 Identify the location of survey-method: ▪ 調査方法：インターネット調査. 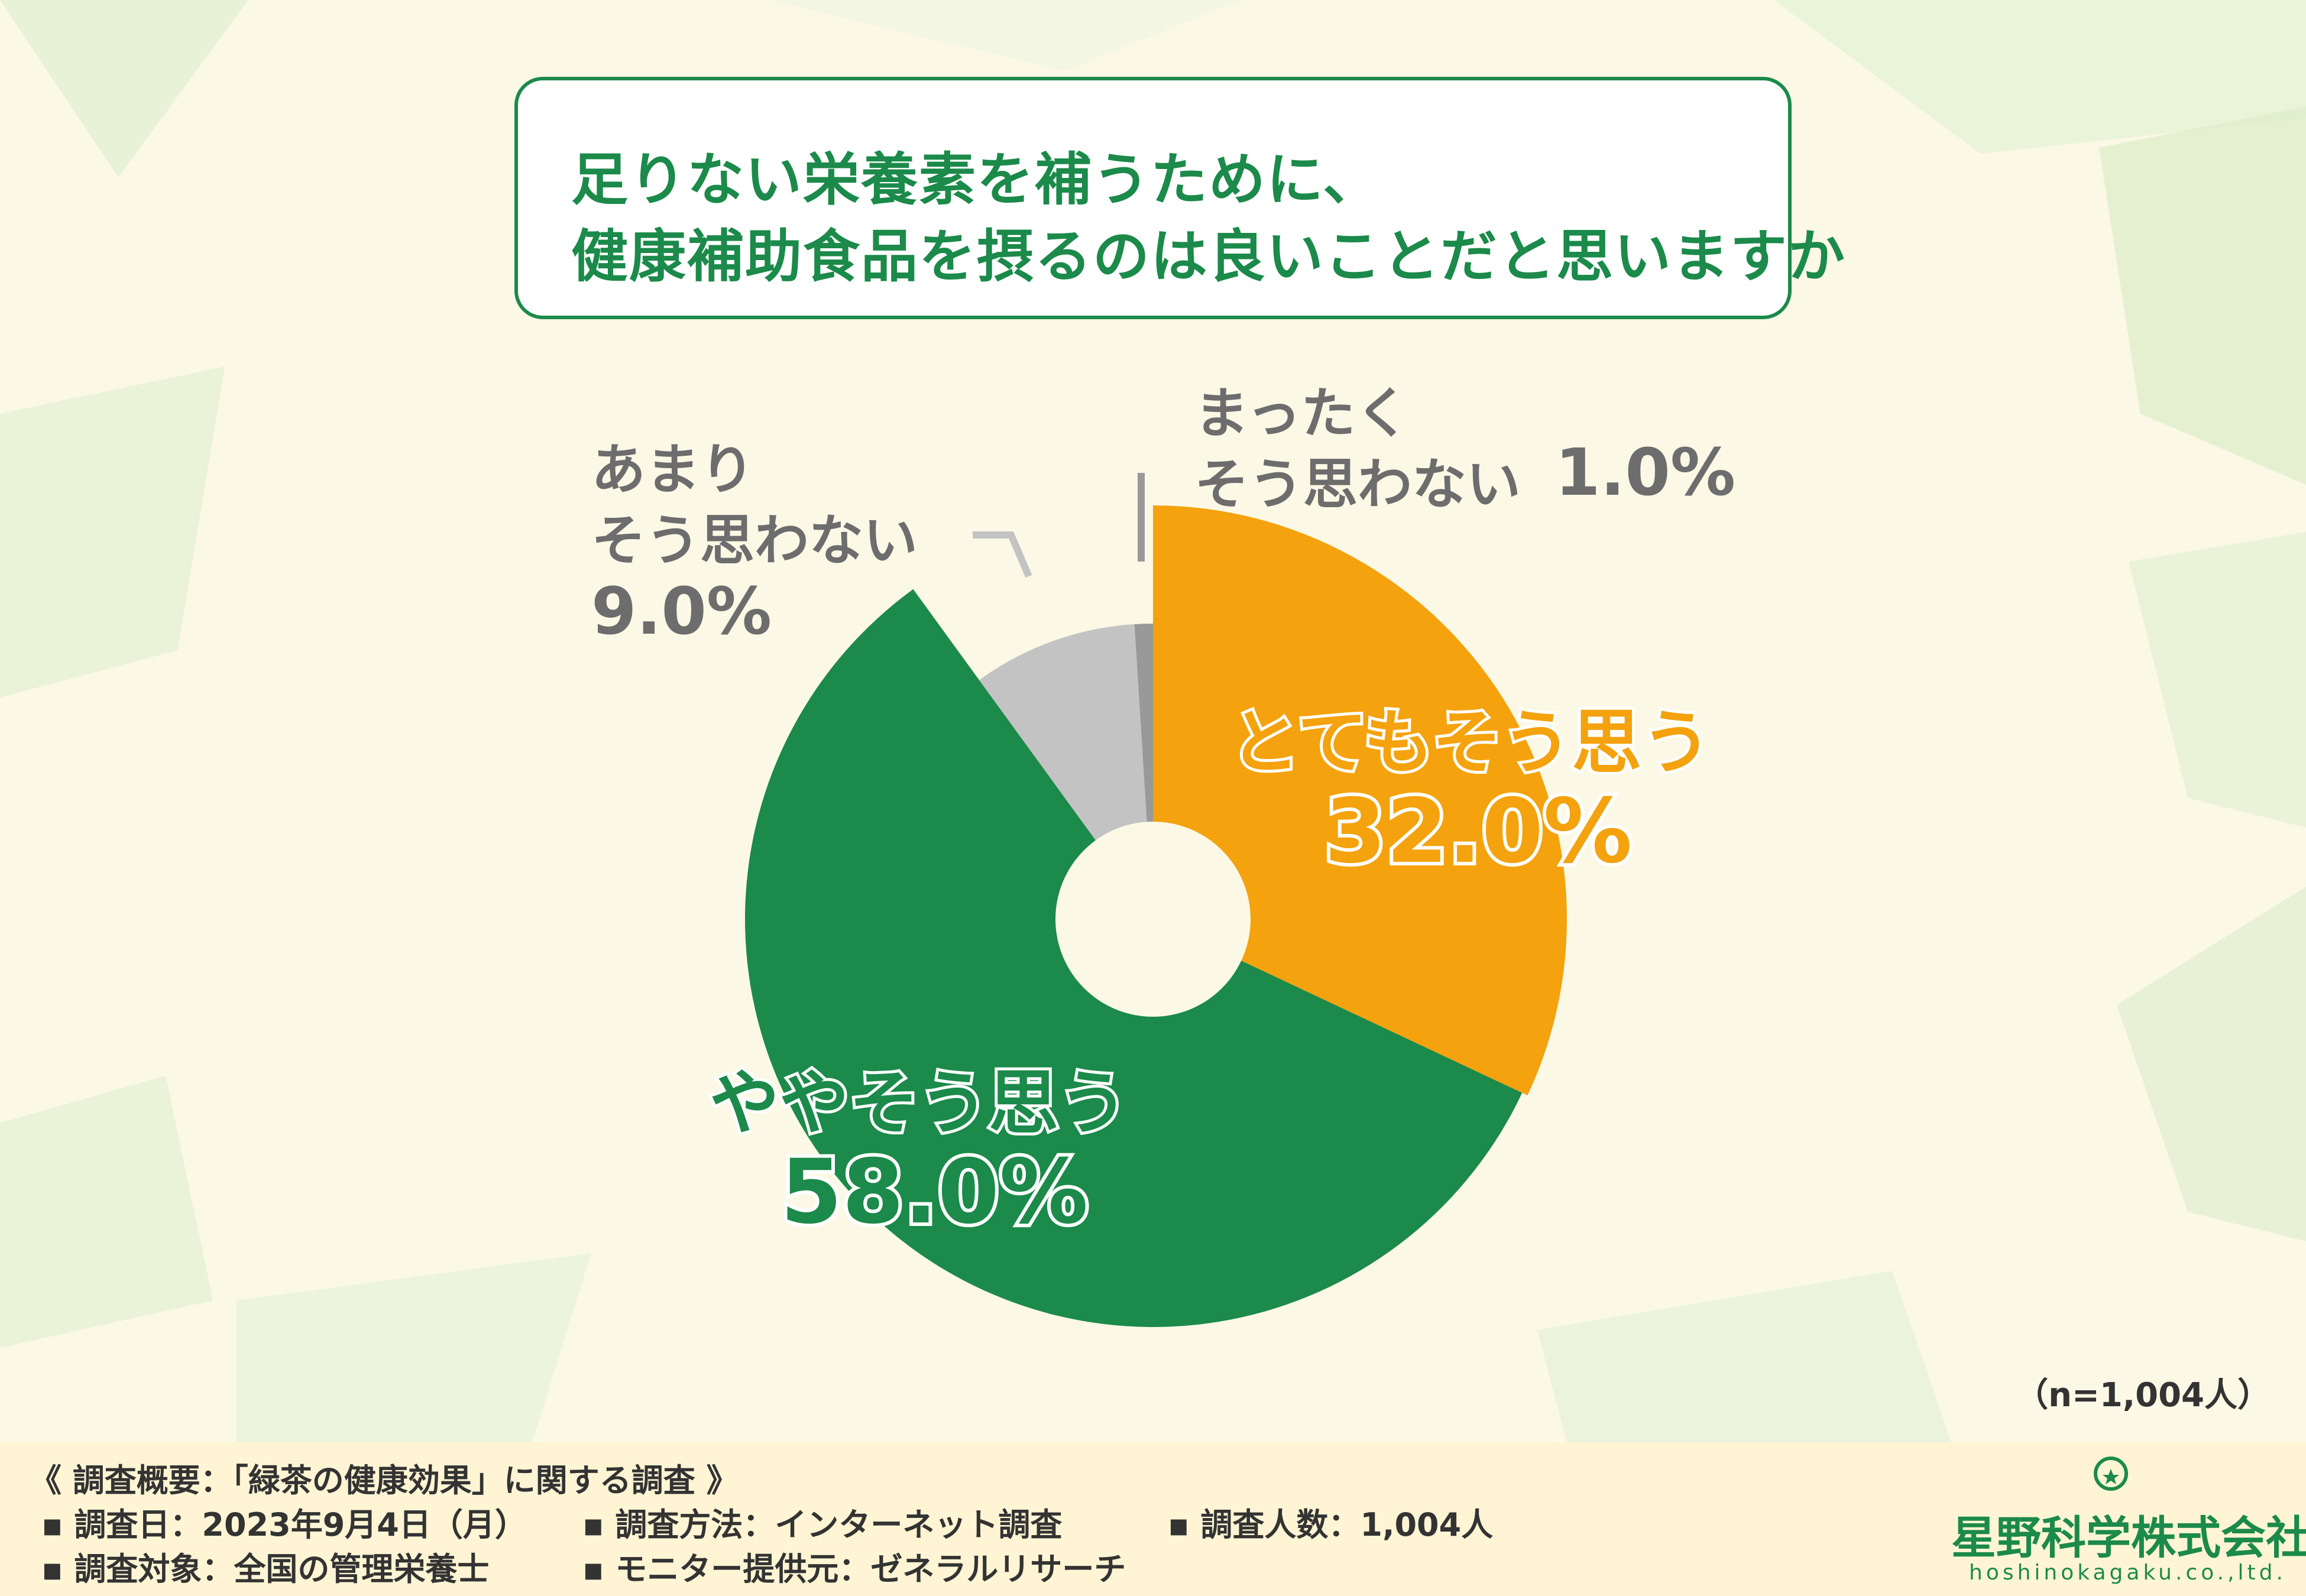
(822, 1524).